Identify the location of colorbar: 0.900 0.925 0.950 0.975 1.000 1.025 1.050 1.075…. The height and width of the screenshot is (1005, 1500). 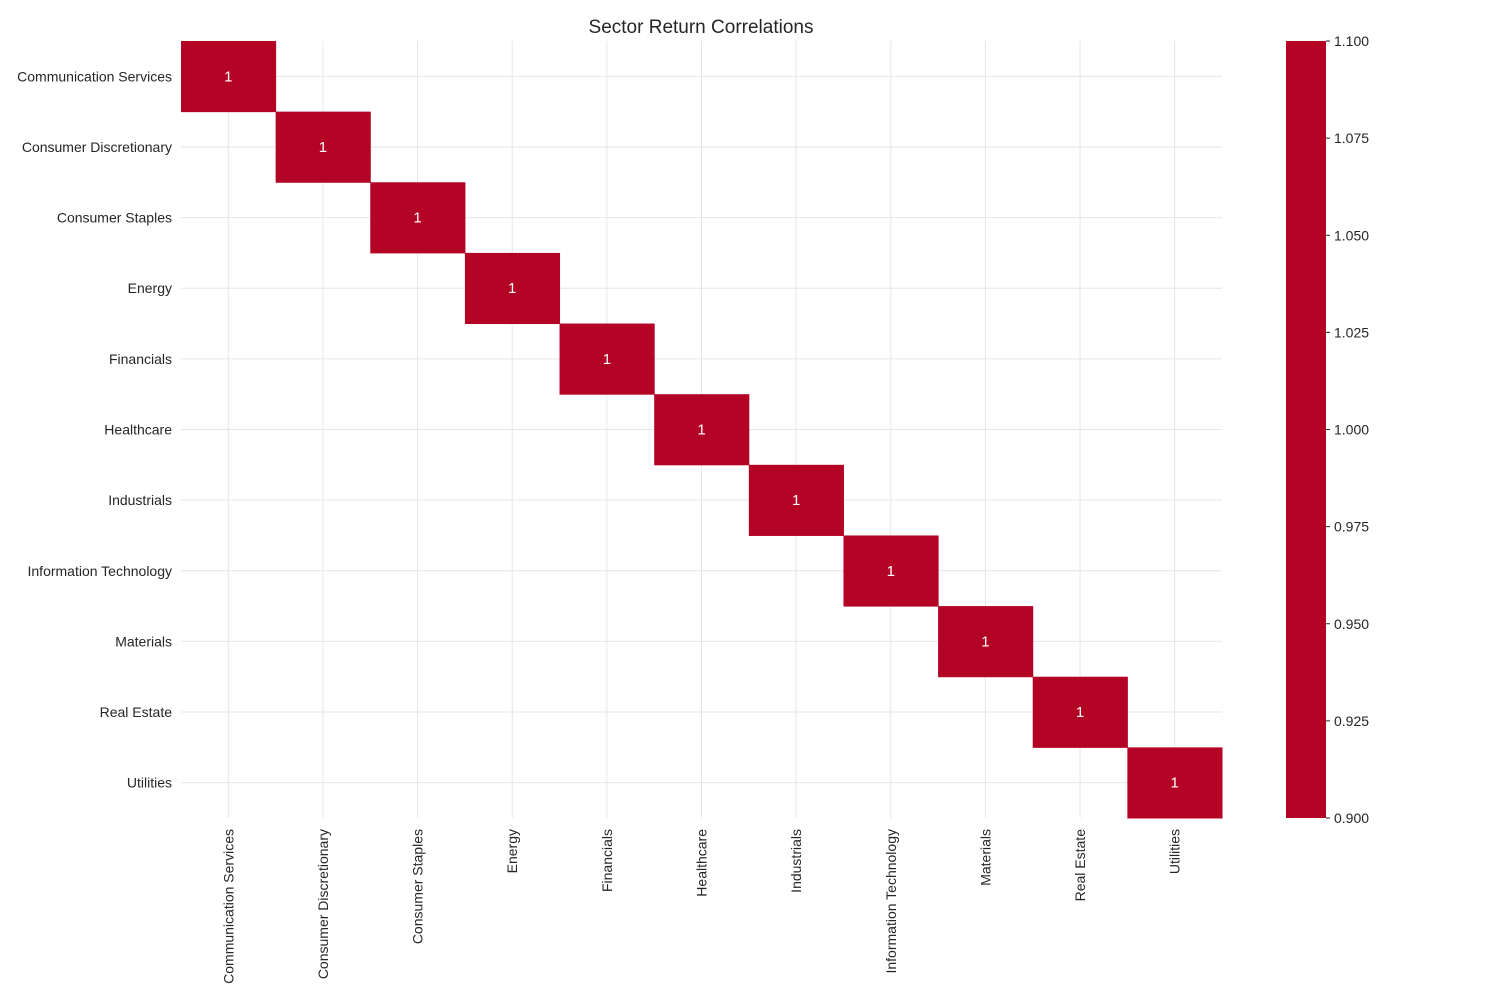
(1327, 429).